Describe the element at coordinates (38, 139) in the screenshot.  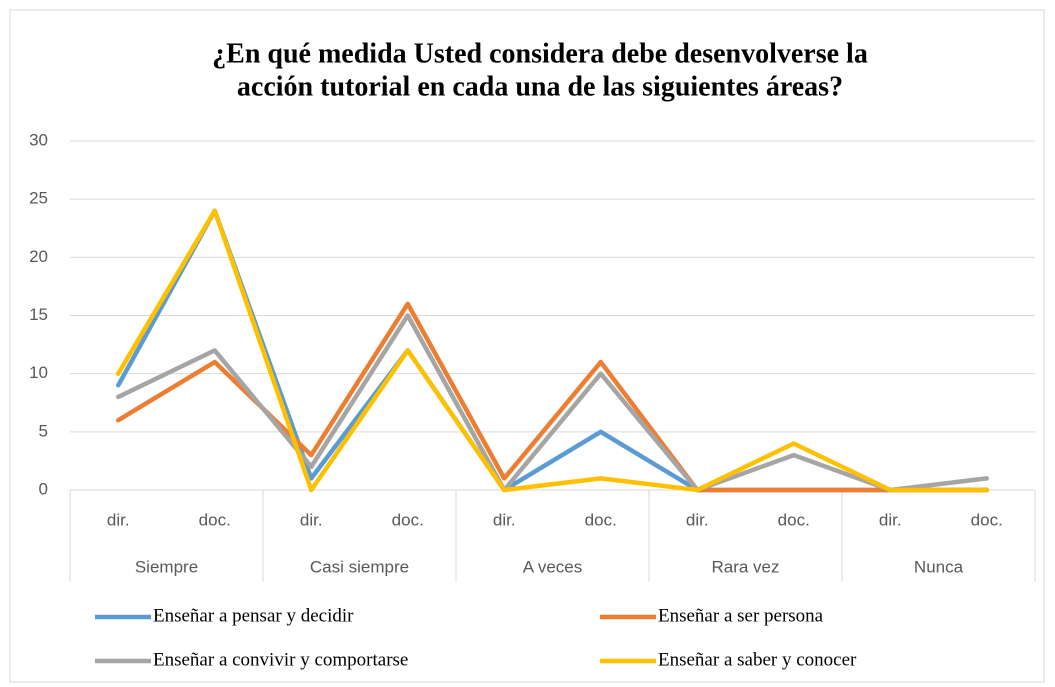
I see `y-tick-label: 30` at that location.